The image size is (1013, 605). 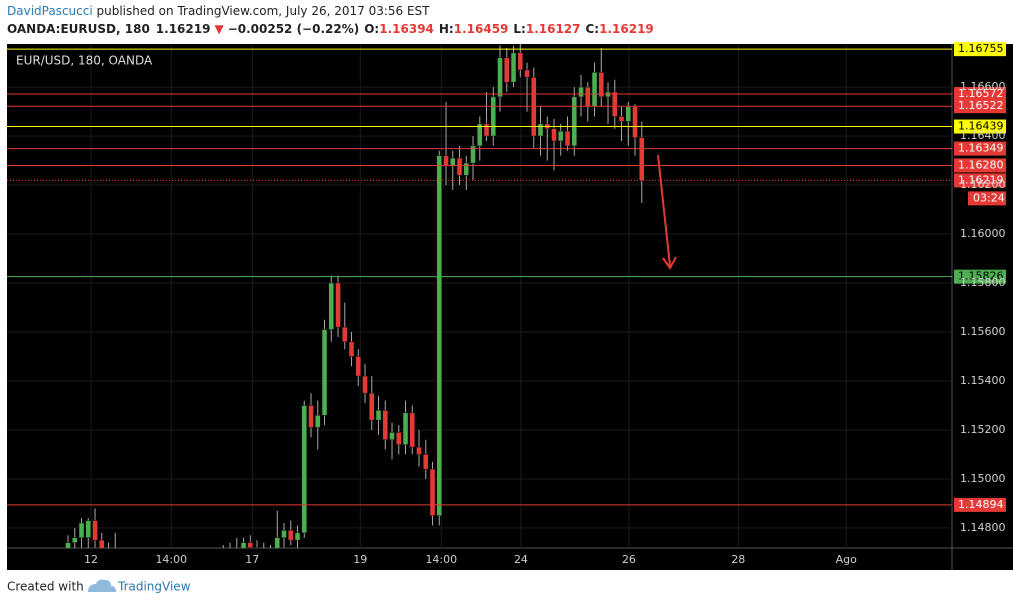 I want to click on close: 1.16219, so click(x=626, y=29).